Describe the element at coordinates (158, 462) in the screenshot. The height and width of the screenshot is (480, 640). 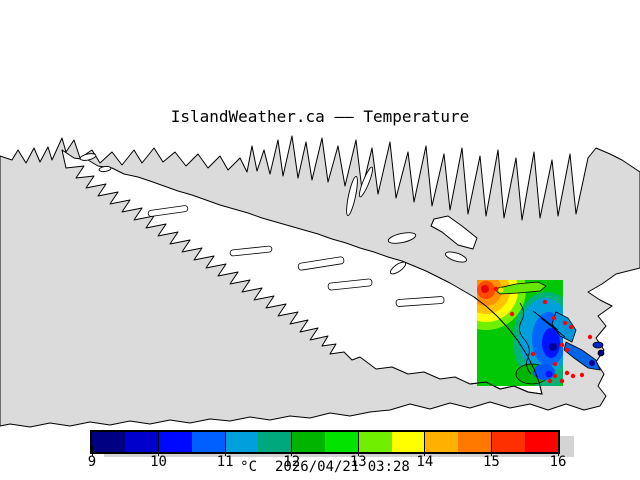
I see `colorbar-tick-label: 10` at that location.